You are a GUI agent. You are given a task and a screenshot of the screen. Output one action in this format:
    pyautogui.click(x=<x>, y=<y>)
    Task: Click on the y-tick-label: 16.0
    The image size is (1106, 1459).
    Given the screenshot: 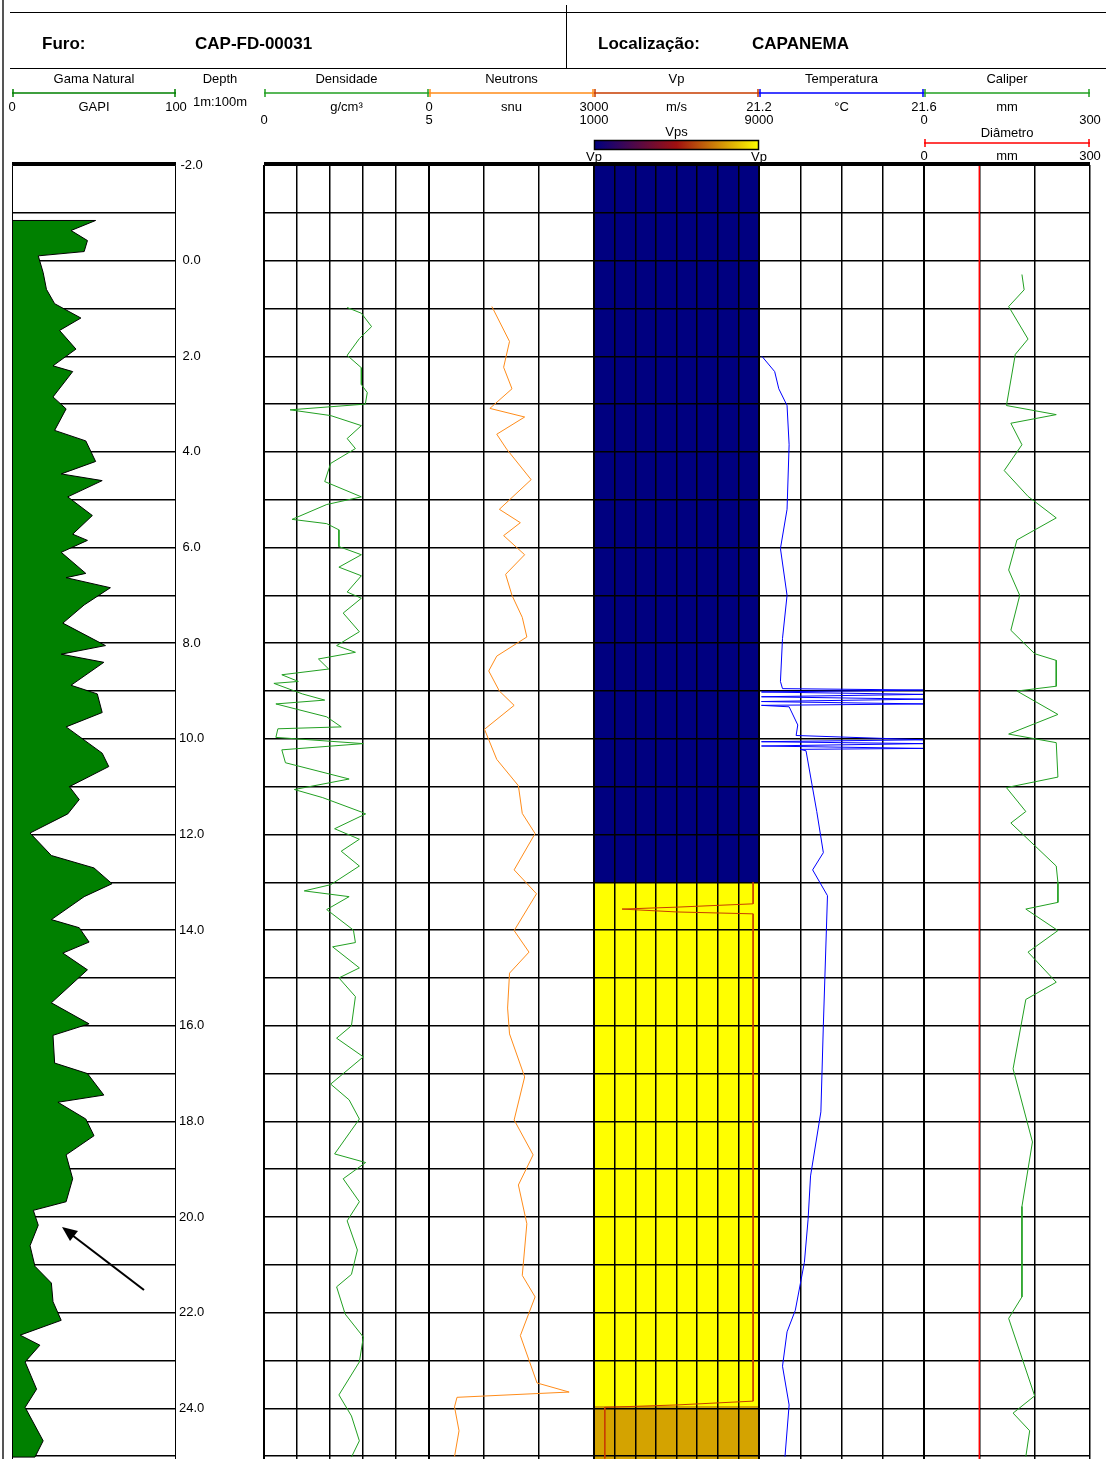 What is the action you would take?
    pyautogui.click(x=191, y=1025)
    